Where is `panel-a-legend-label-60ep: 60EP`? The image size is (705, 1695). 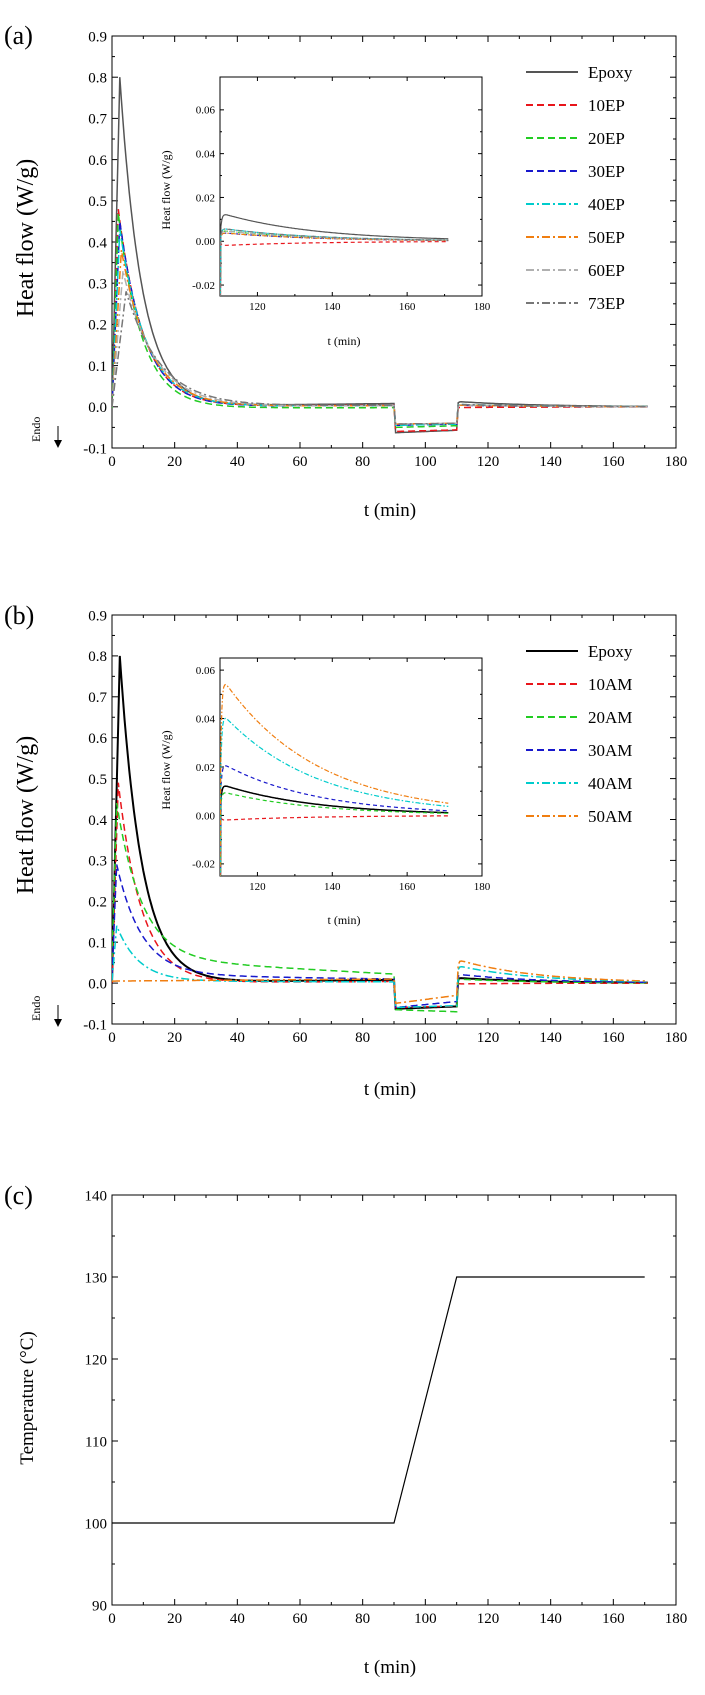 panel-a-legend-label-60ep: 60EP is located at coordinates (606, 270).